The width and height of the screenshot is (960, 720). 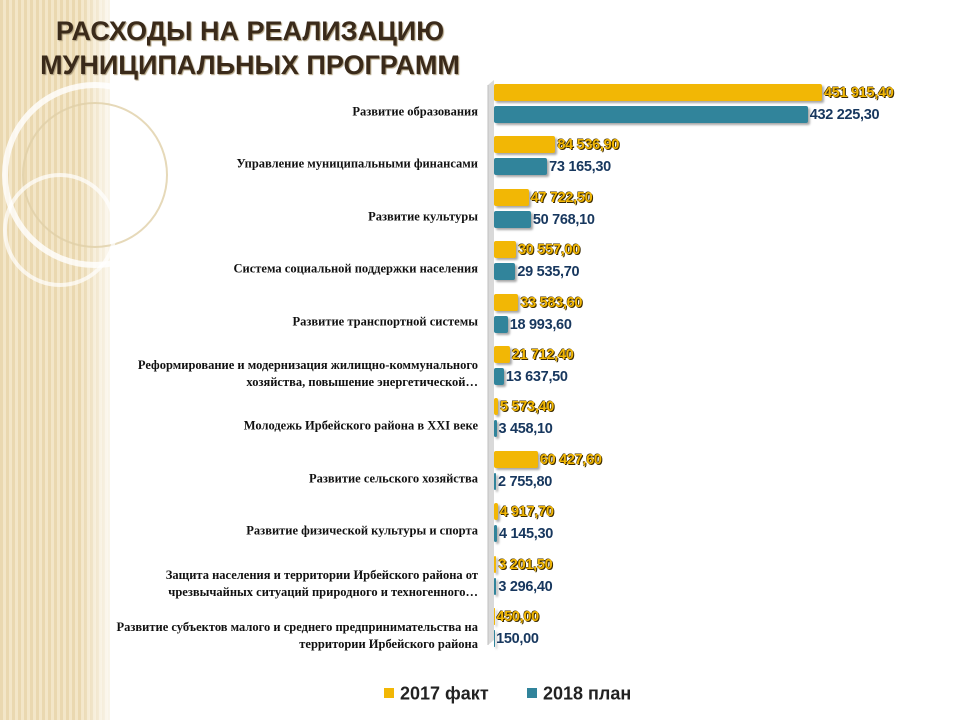 What do you see at coordinates (362, 530) in the screenshot?
I see `category-label: Развитие физической культуры и спорта` at bounding box center [362, 530].